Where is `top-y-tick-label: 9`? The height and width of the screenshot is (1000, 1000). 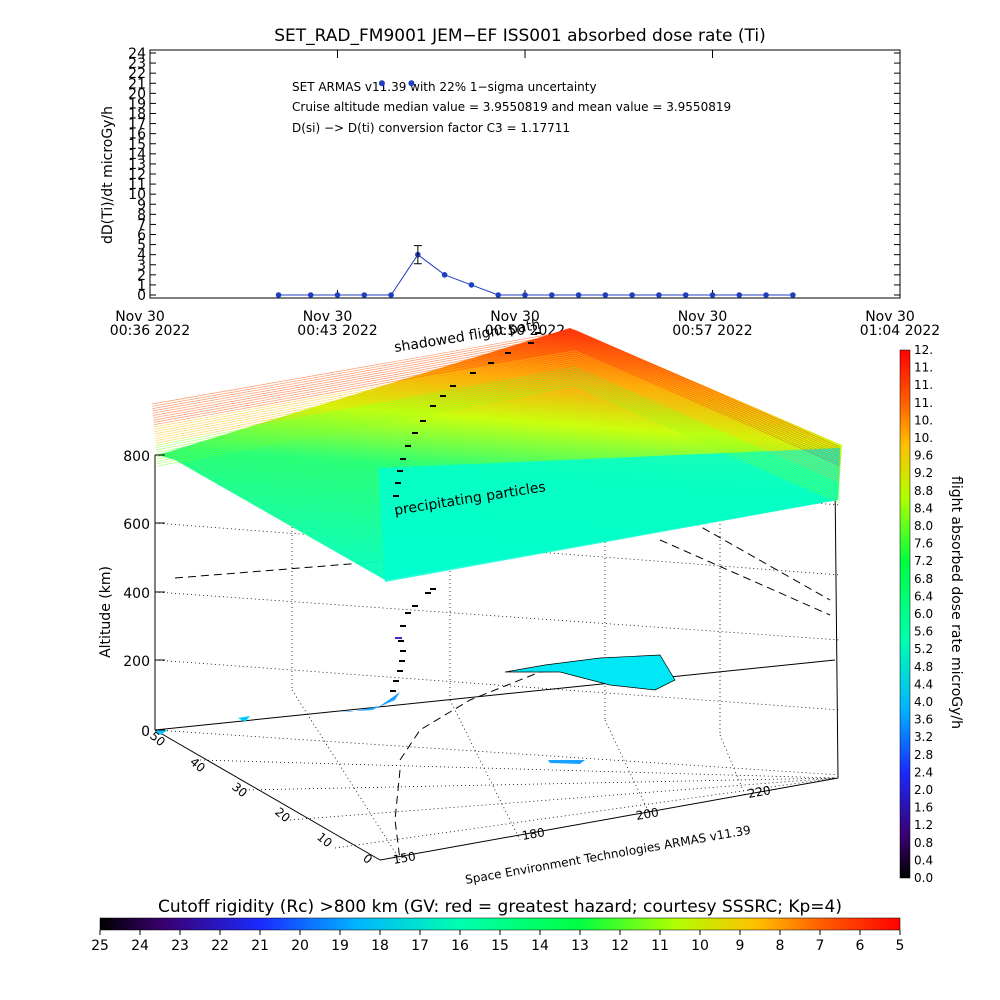 top-y-tick-label: 9 is located at coordinates (141, 205).